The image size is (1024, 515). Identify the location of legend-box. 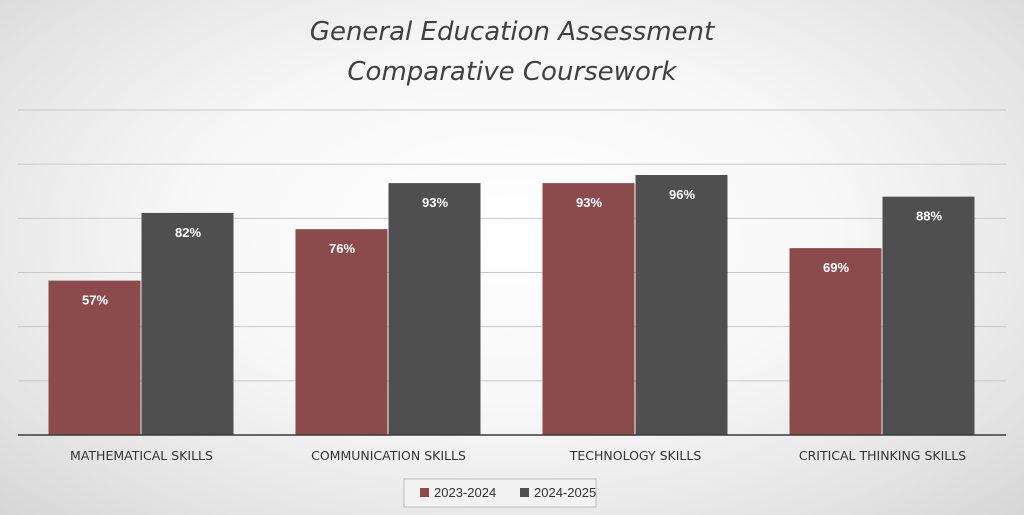
(500, 493).